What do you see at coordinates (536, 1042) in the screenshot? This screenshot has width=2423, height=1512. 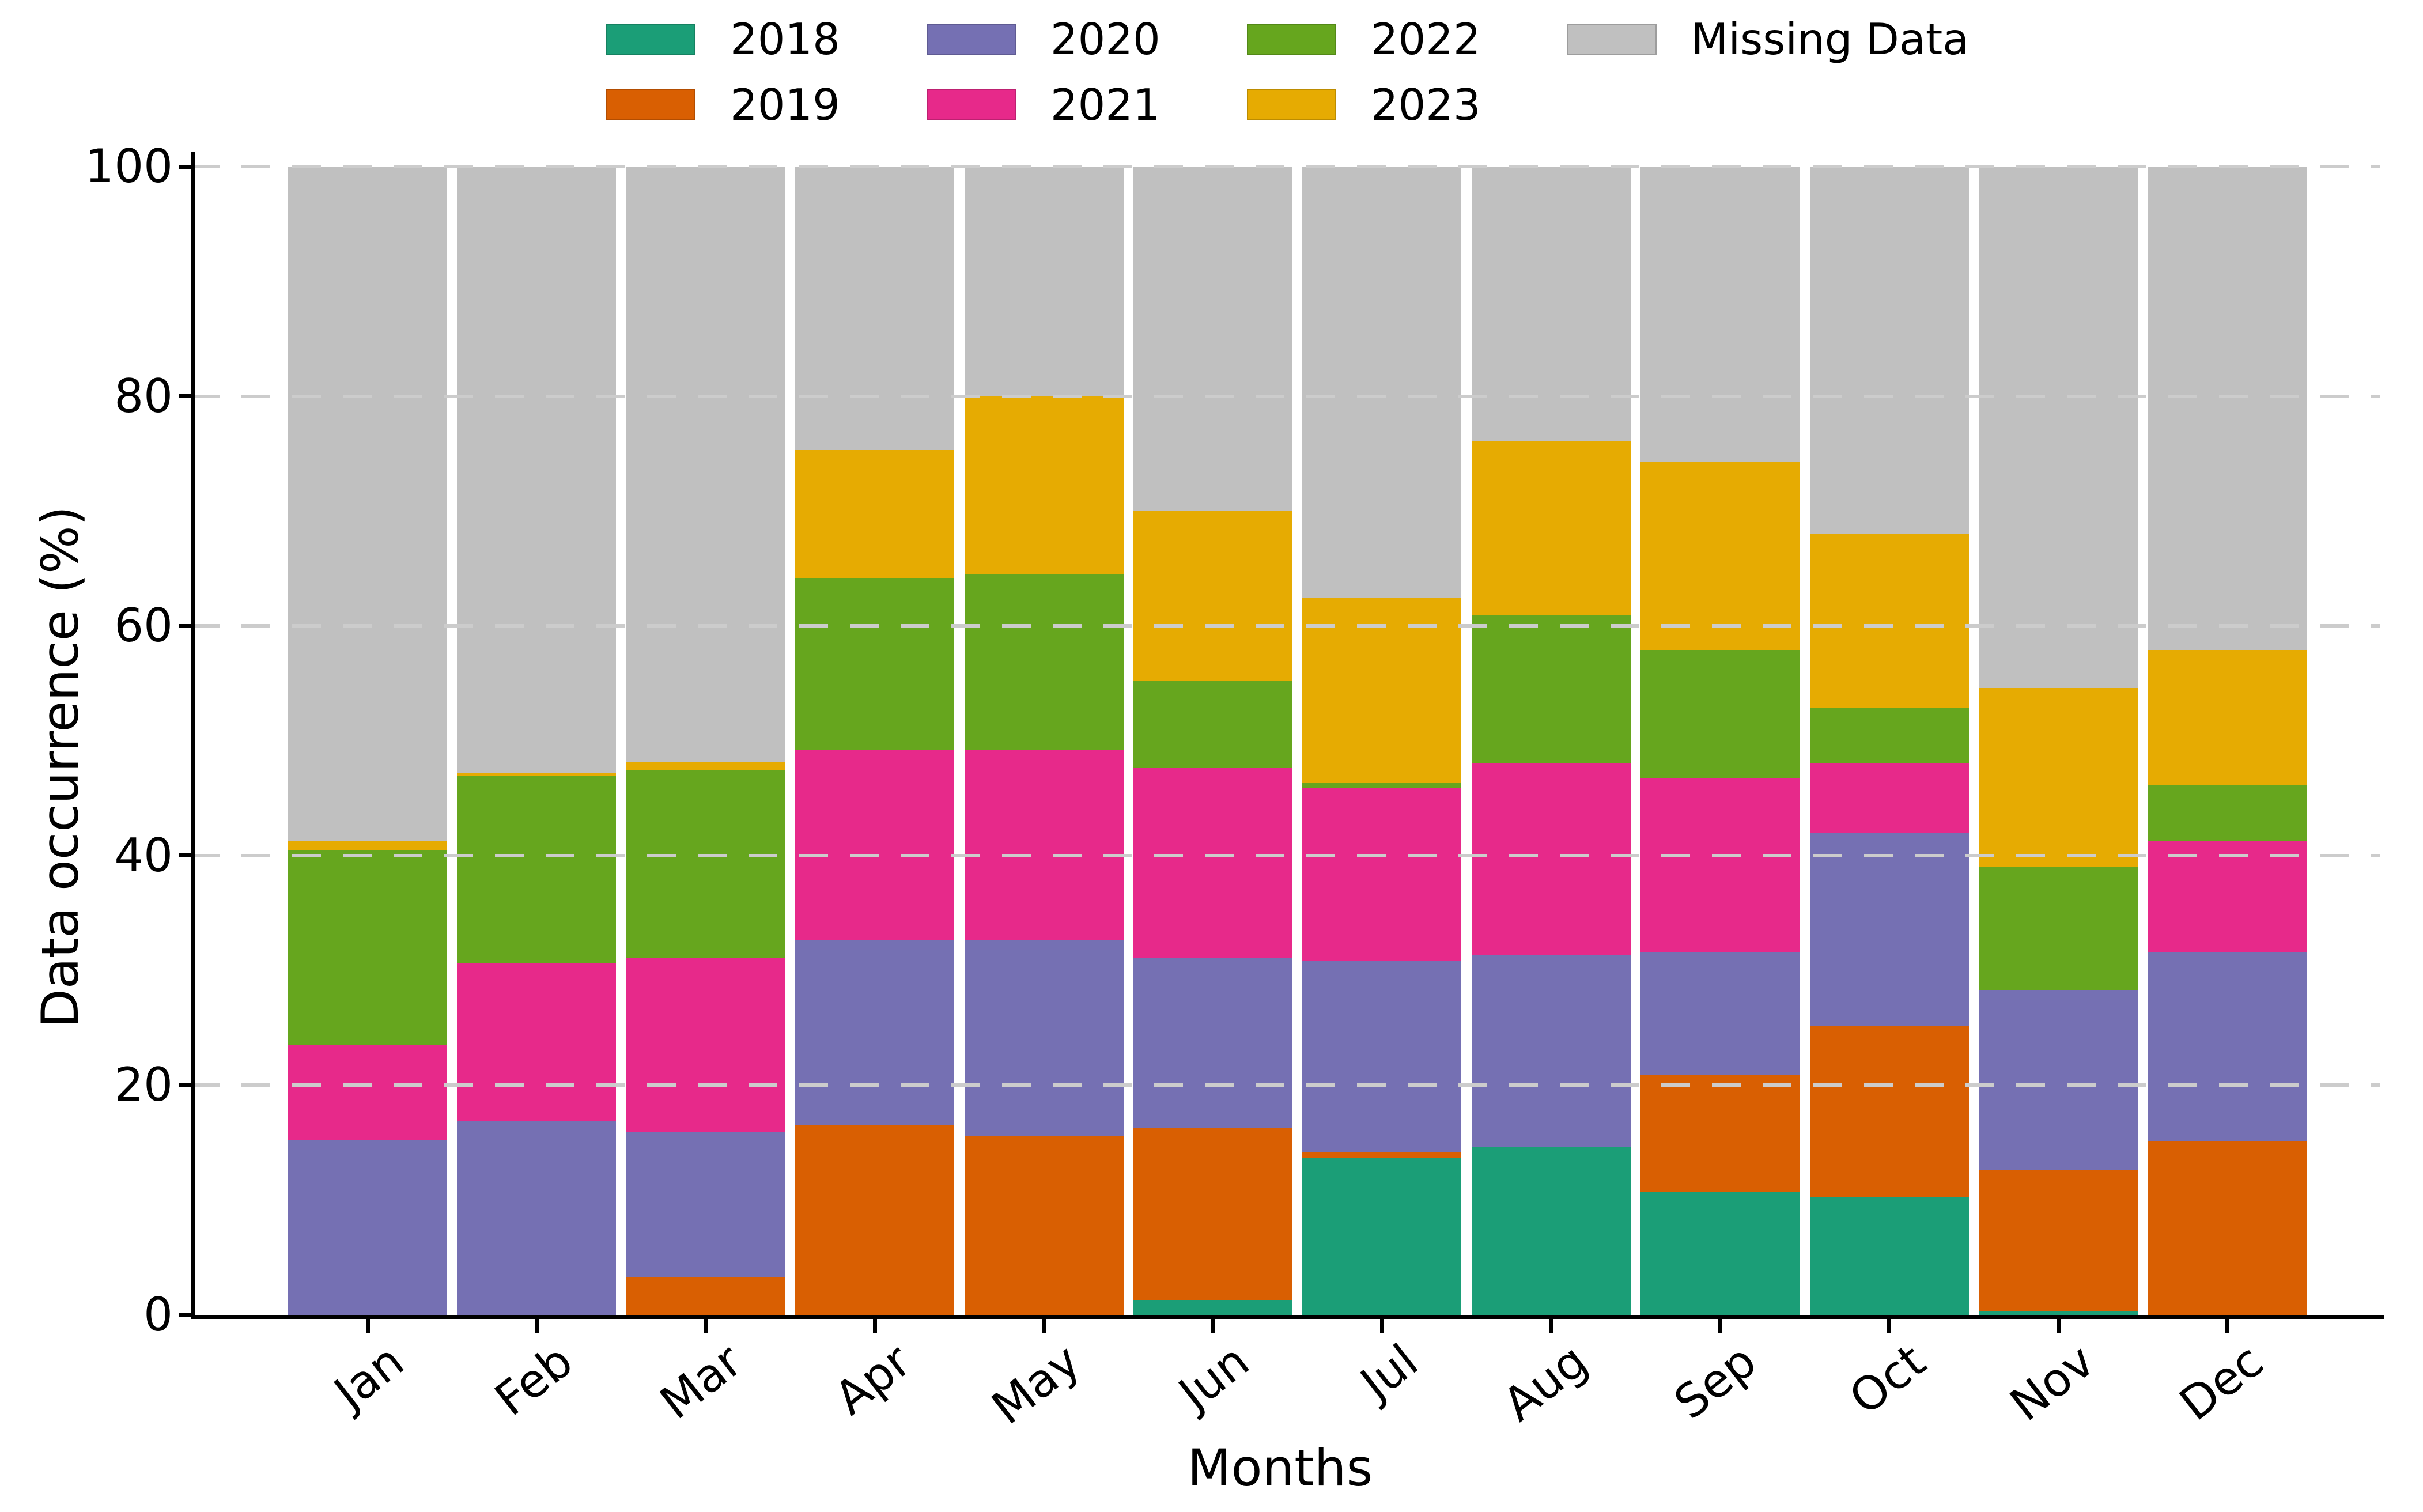 I see `bar-segment-2021-feb` at bounding box center [536, 1042].